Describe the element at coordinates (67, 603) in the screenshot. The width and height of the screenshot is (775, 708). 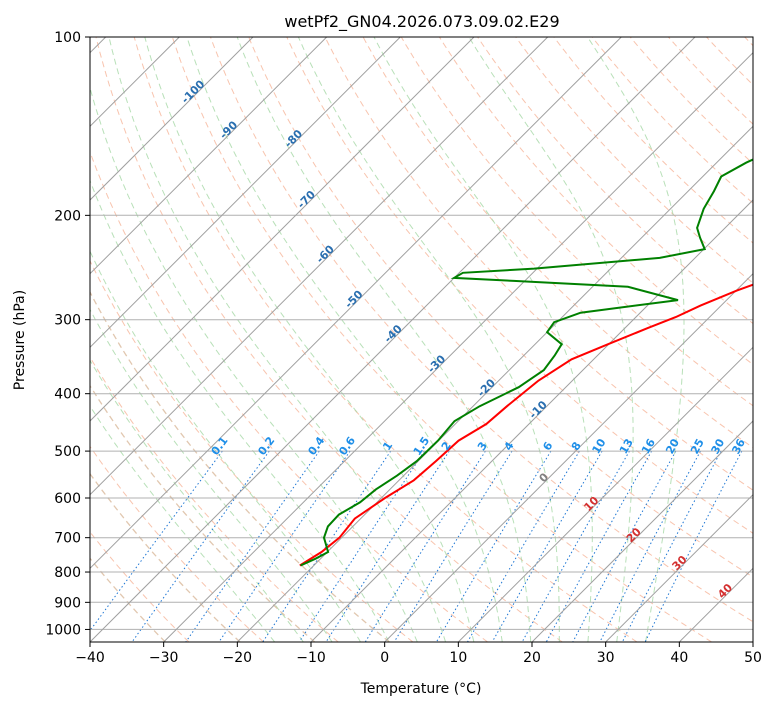
I see `y-tick-label: 900` at that location.